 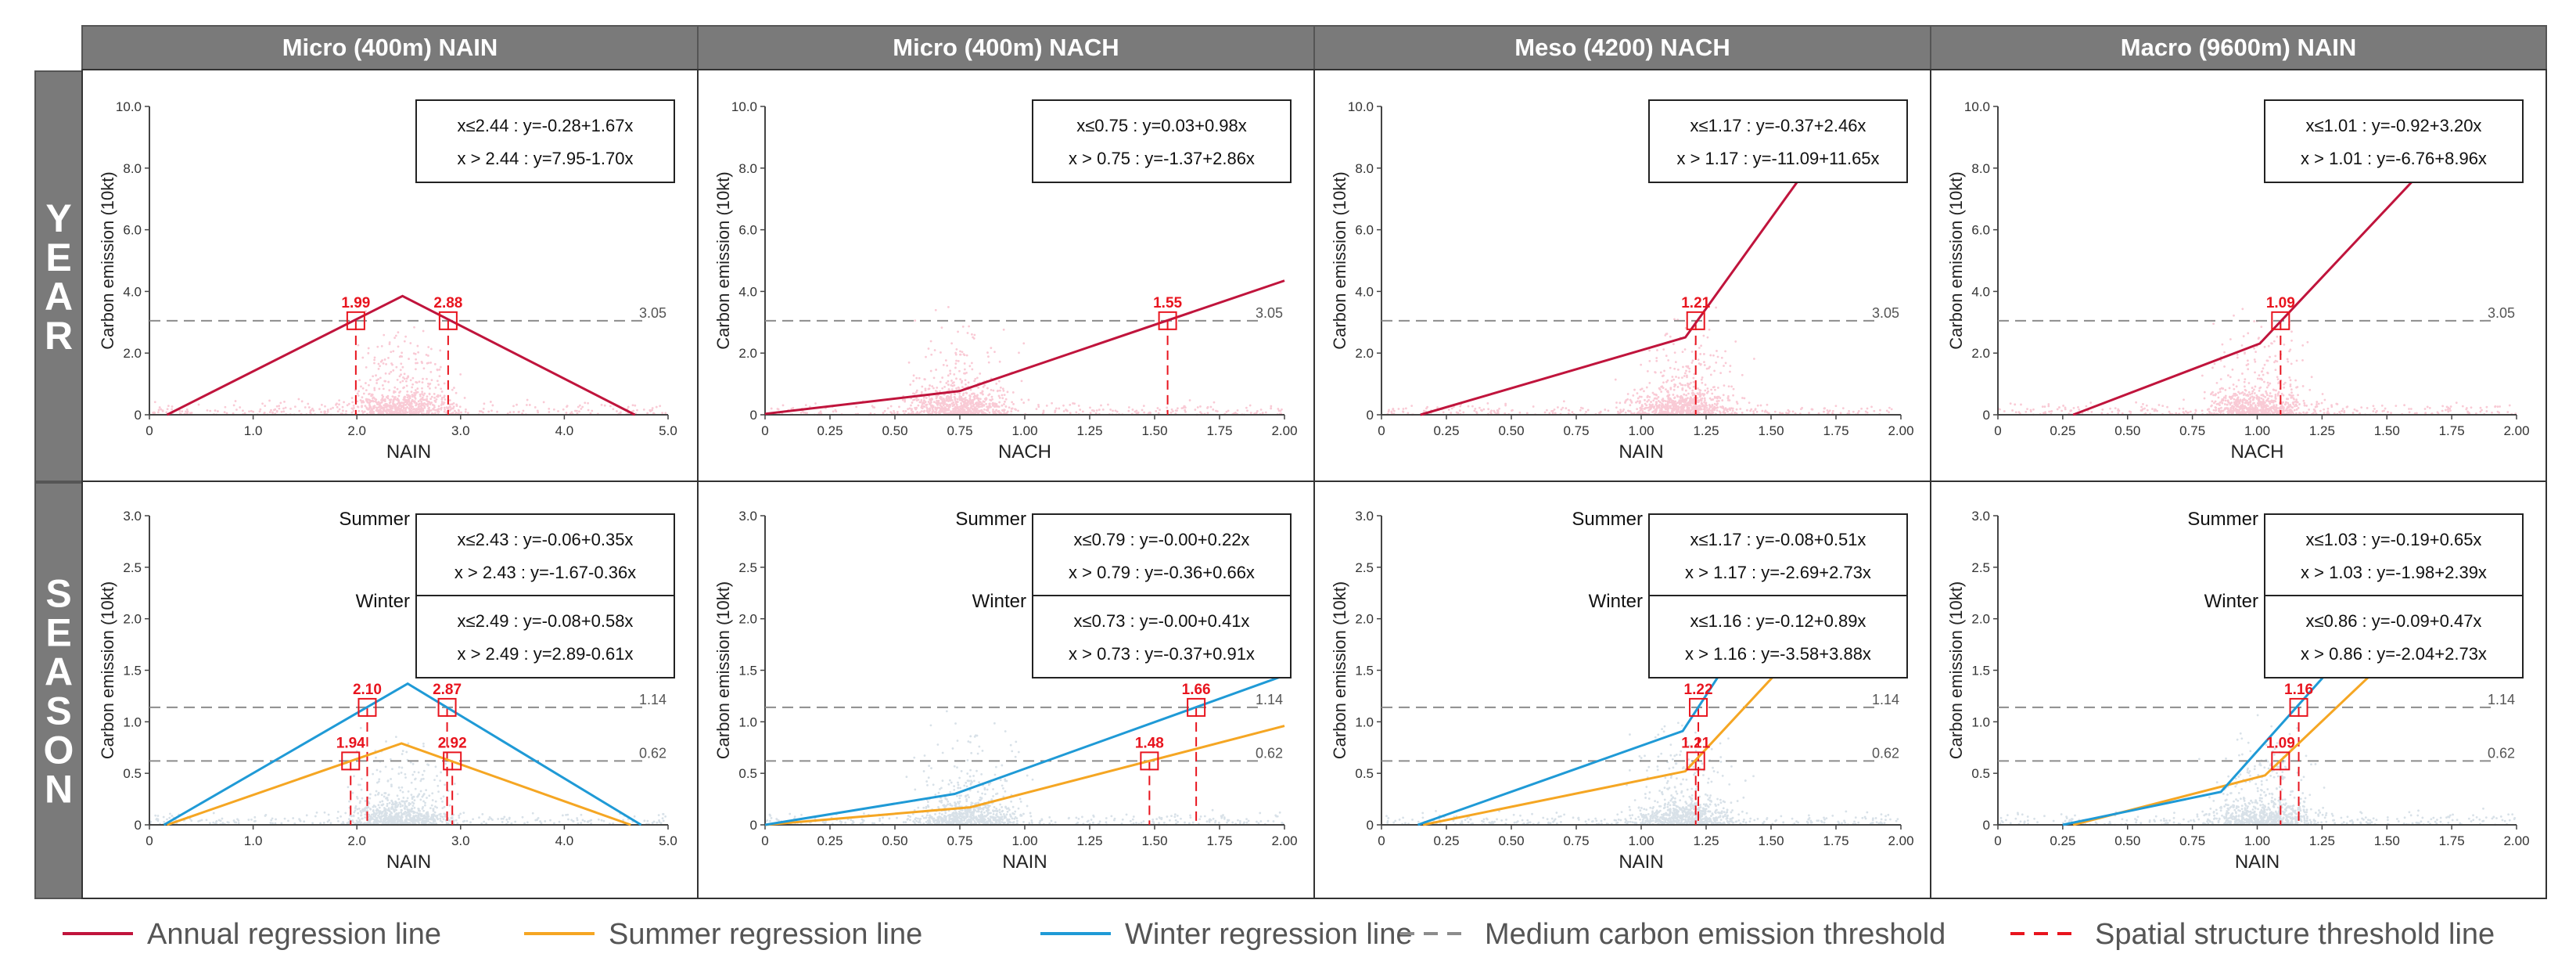 I want to click on scatter-cloud, so click(x=409, y=363).